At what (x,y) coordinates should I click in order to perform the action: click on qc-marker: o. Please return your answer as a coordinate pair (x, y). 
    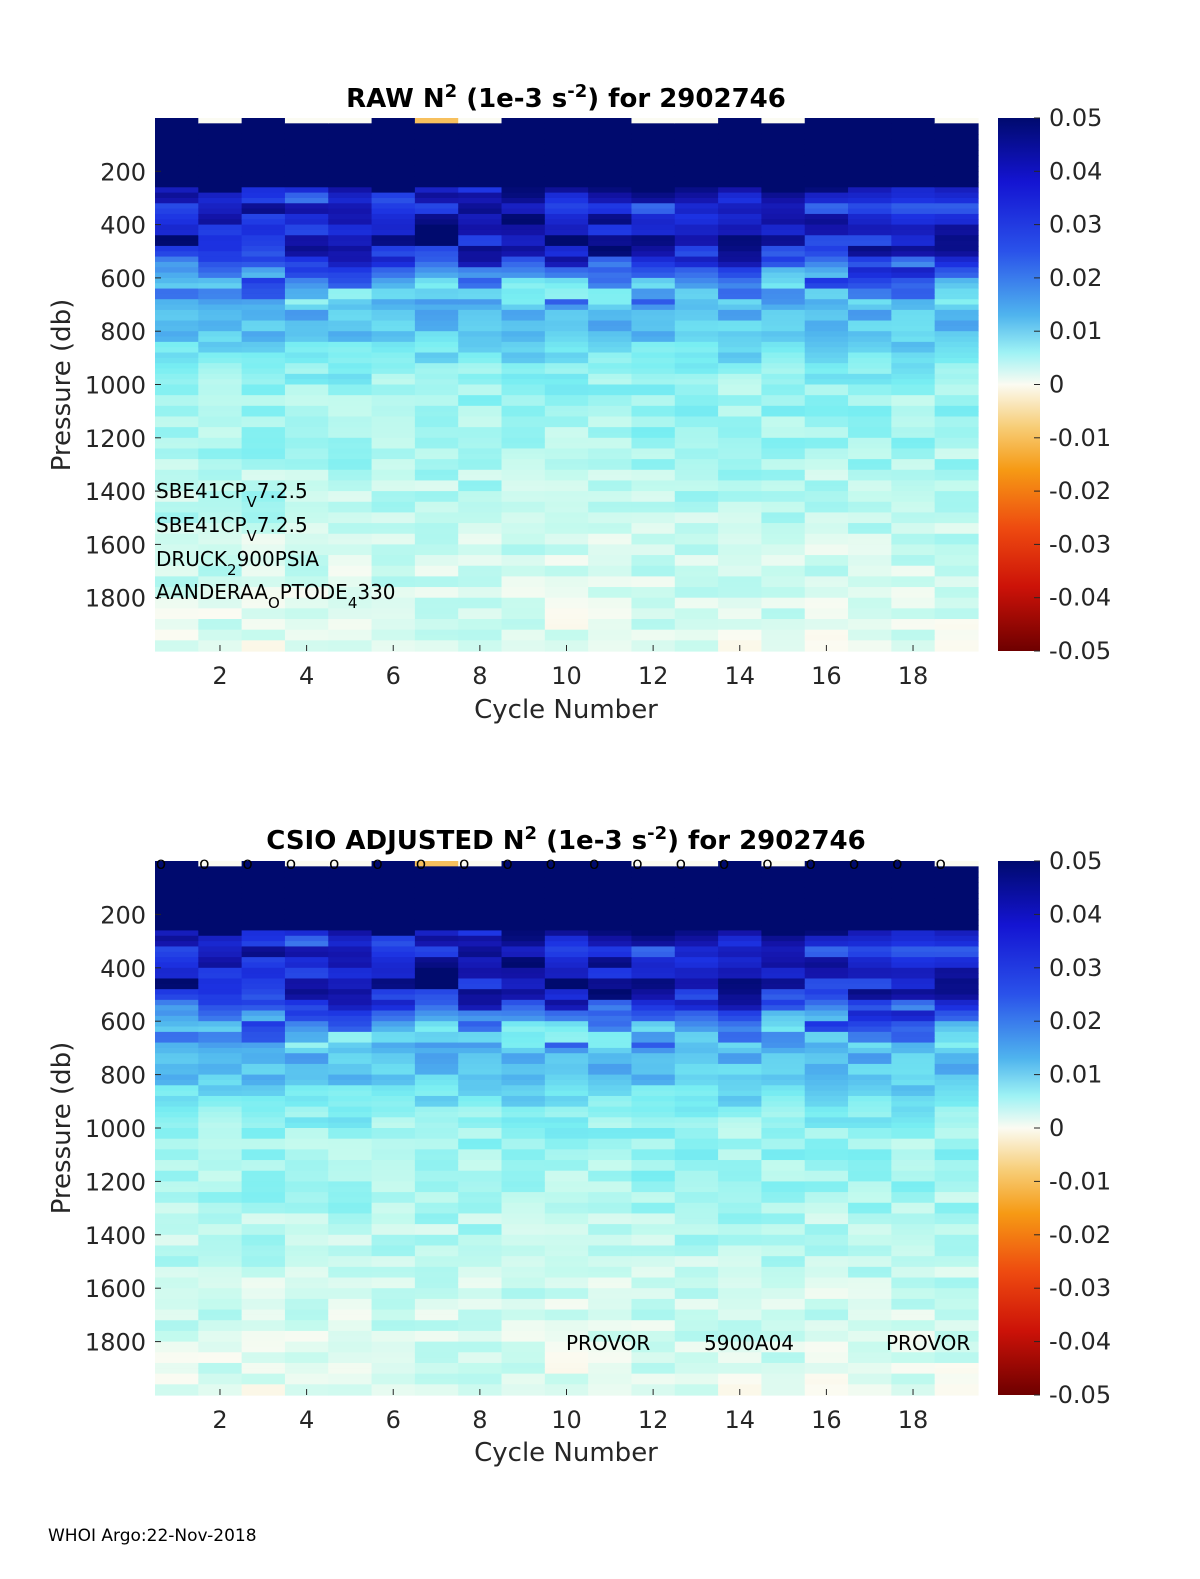
    Looking at the image, I should click on (767, 864).